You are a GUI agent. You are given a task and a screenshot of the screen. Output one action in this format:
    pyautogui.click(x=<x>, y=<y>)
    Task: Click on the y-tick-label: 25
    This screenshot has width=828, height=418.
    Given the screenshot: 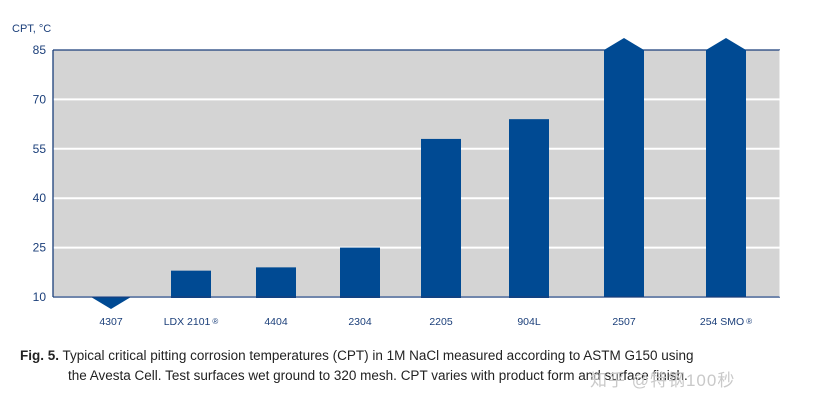 What is the action you would take?
    pyautogui.click(x=40, y=248)
    